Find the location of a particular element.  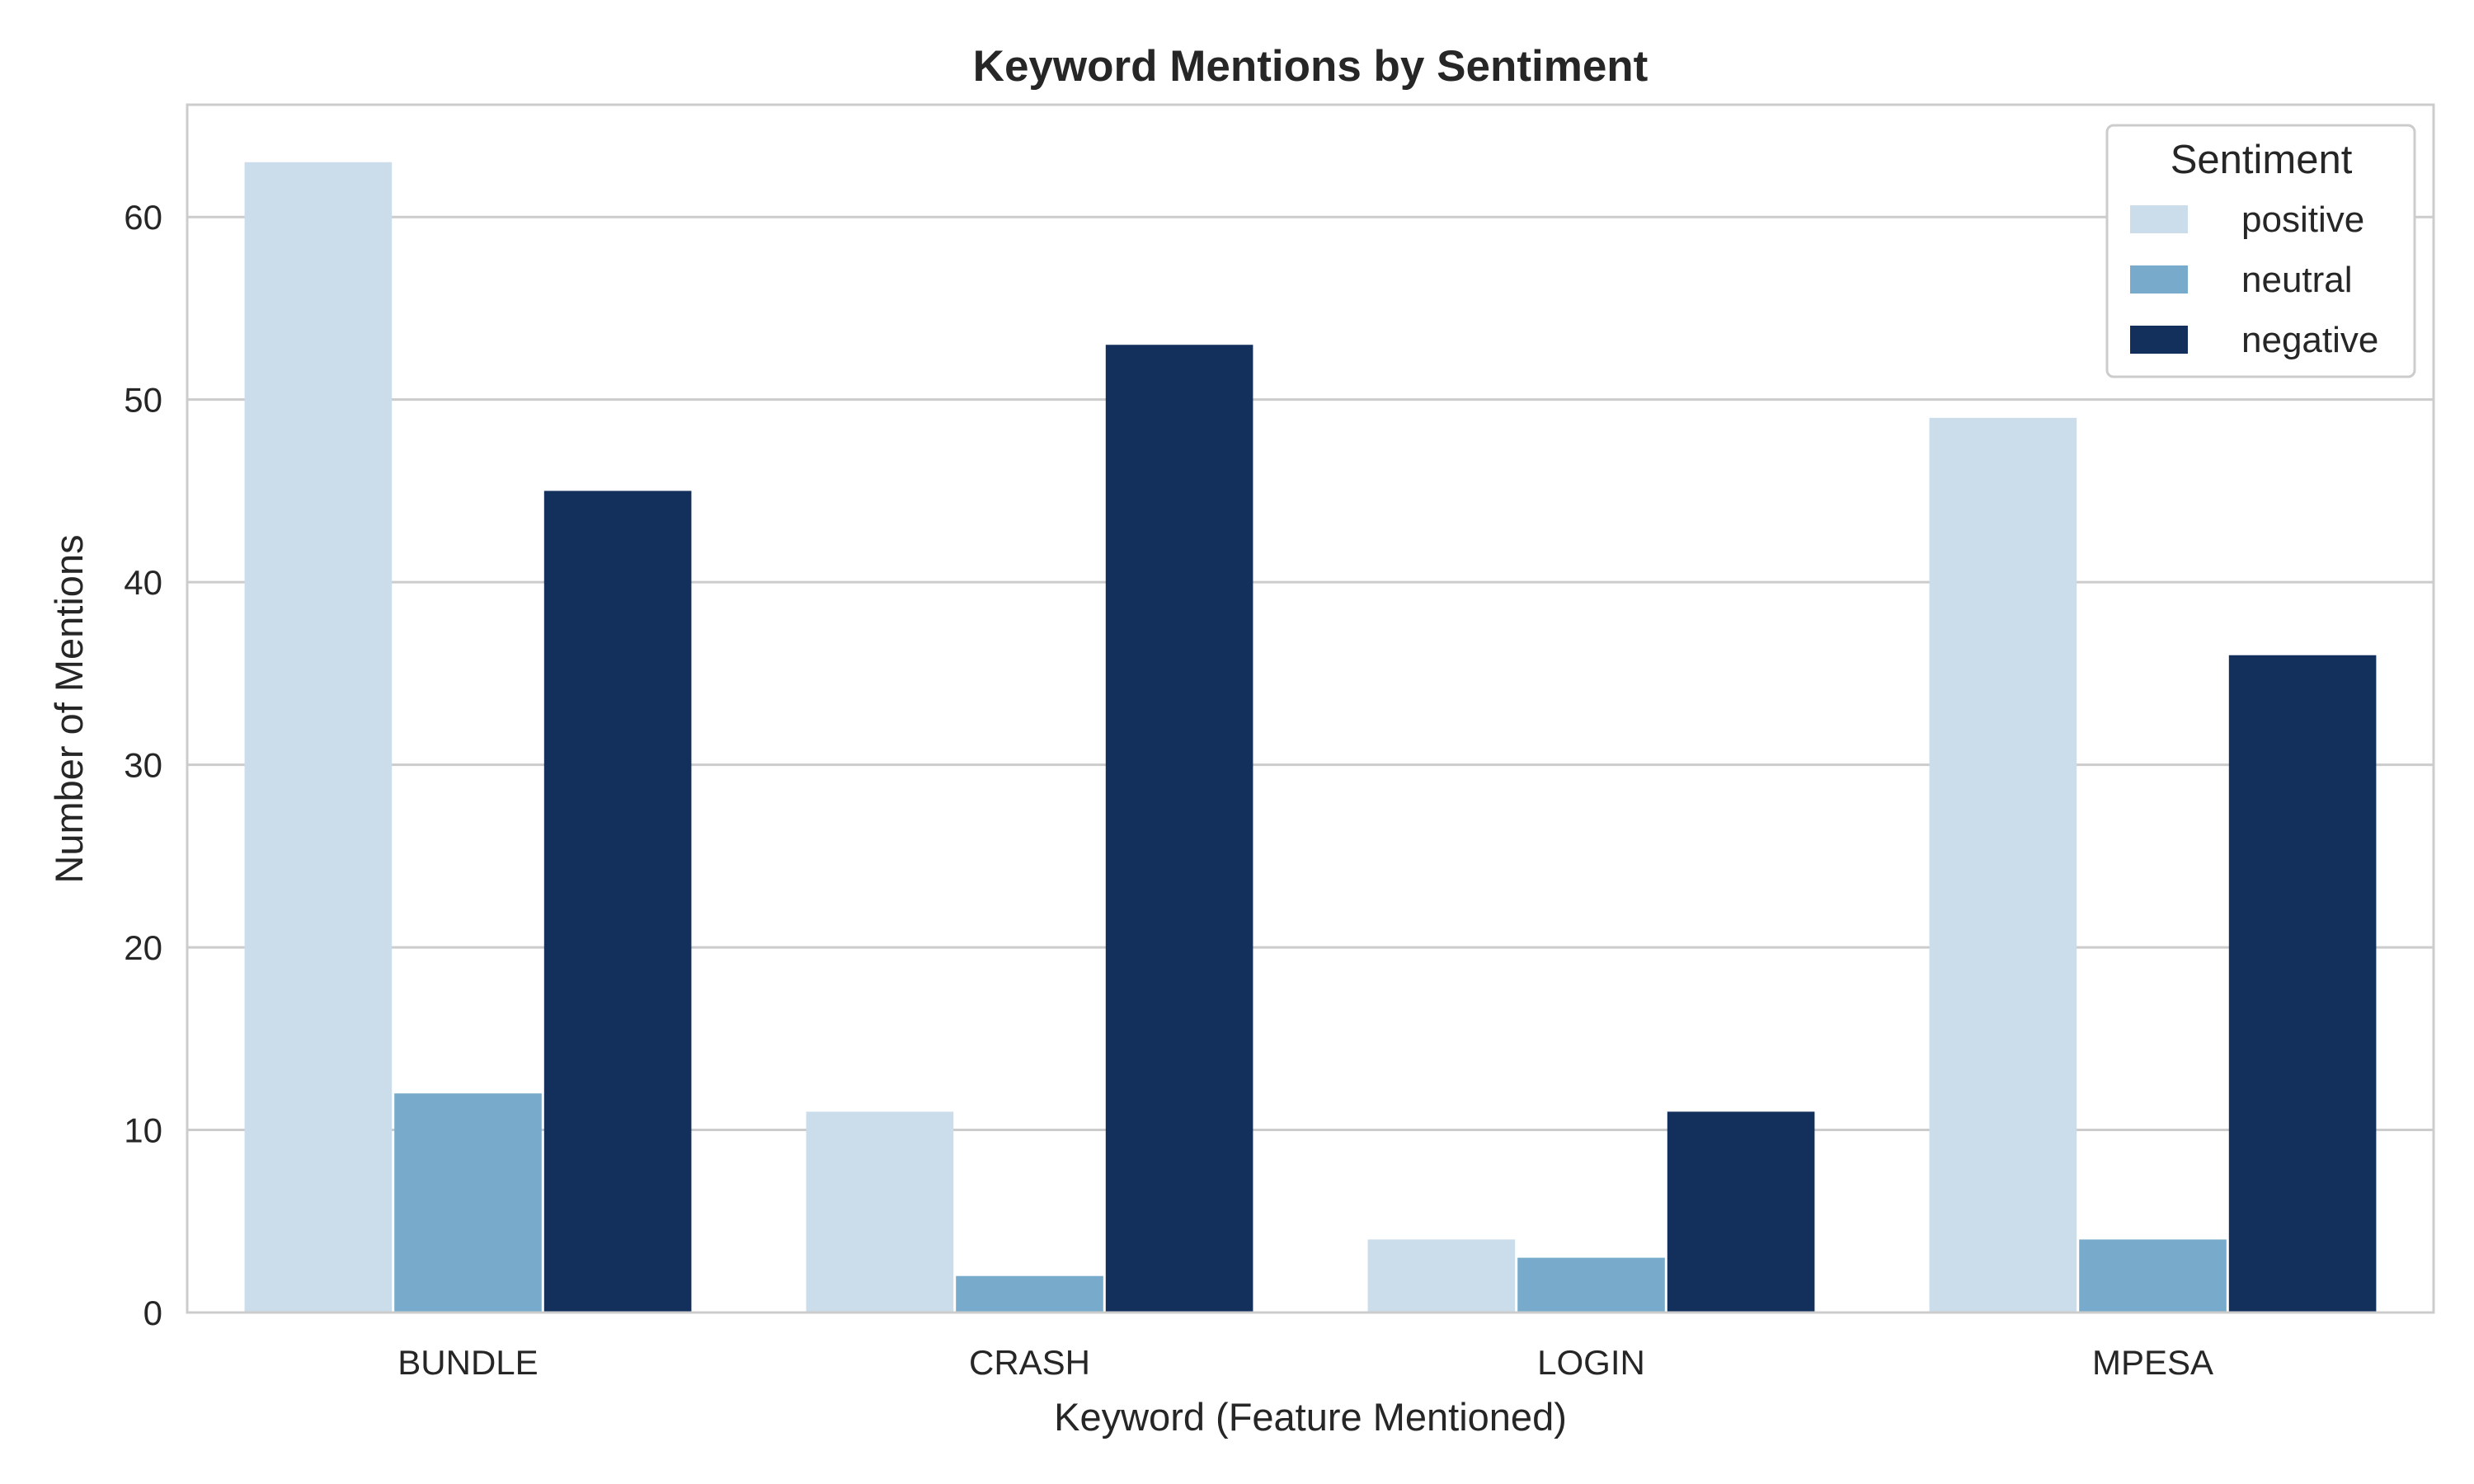

chart-title: Keyword Mentions by Sentiment is located at coordinates (1311, 66).